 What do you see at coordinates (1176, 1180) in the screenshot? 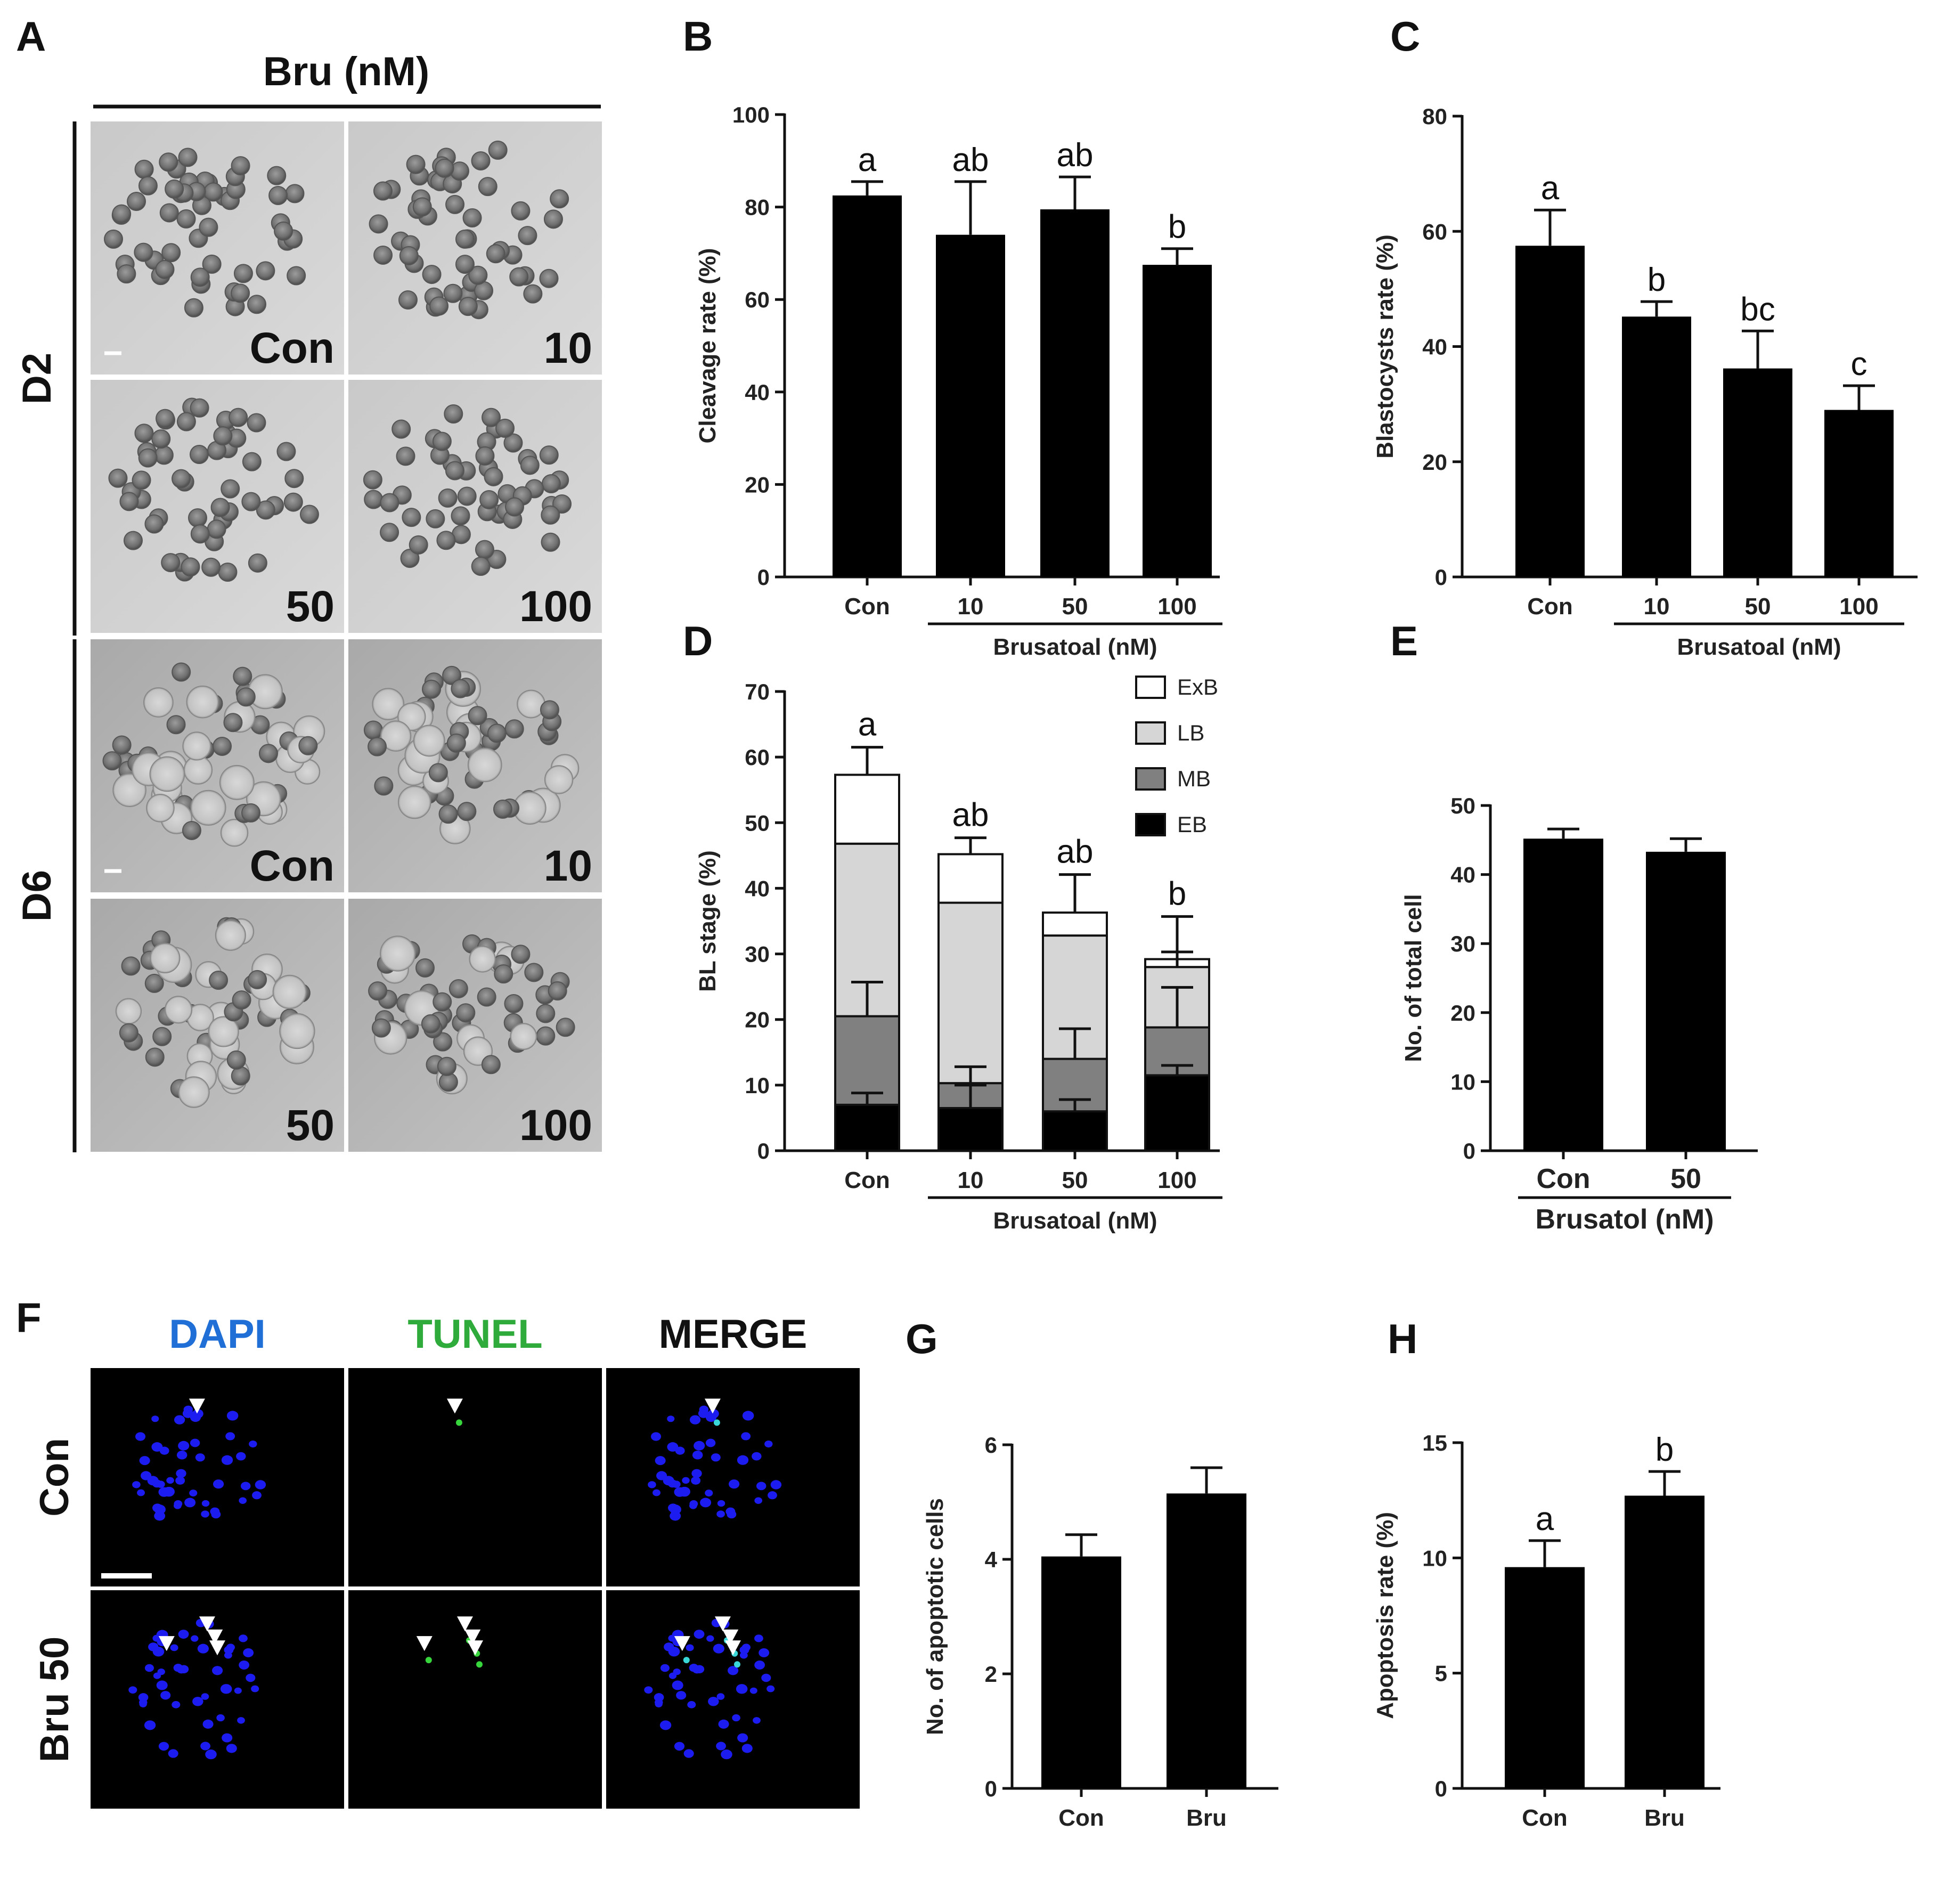
I see `x-tick-label: 100` at bounding box center [1176, 1180].